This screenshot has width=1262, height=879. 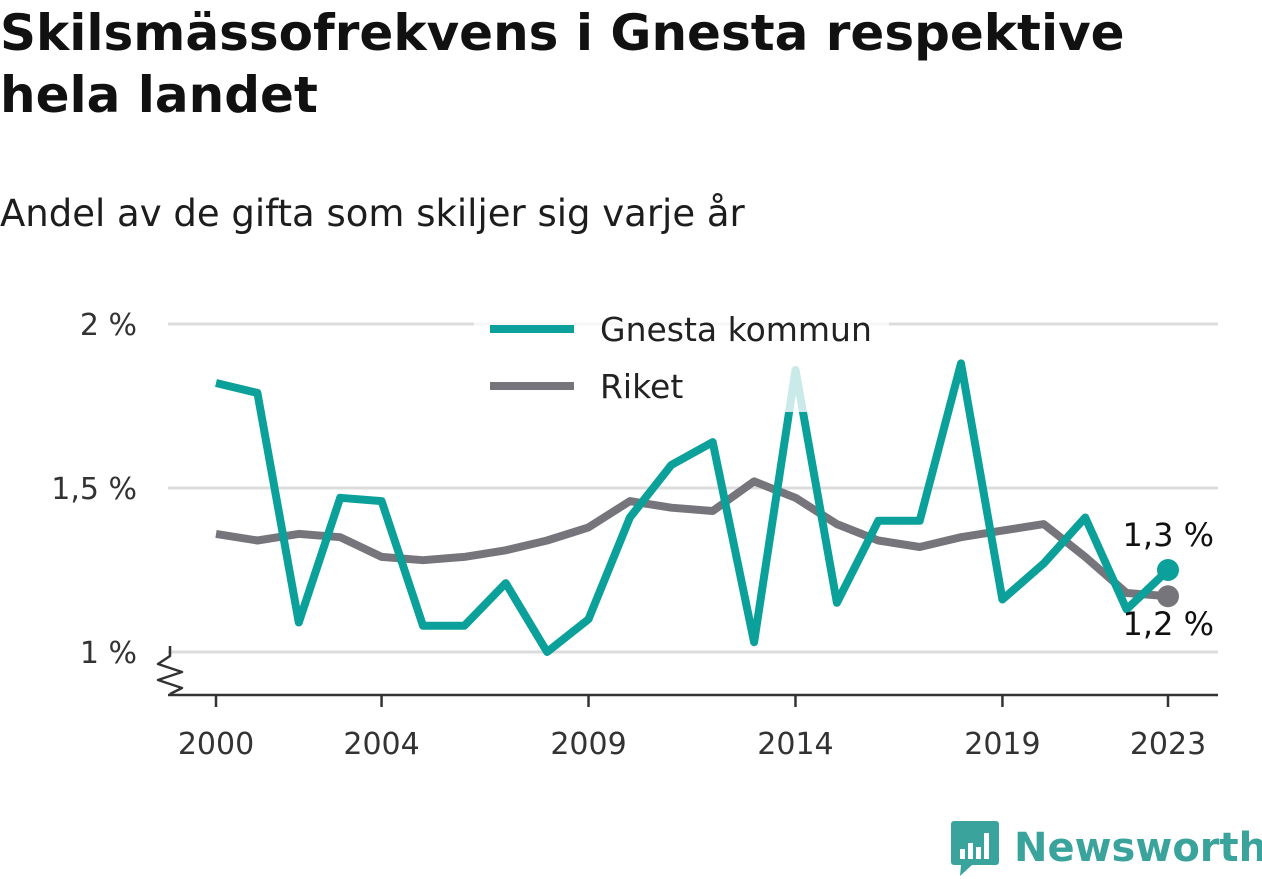 What do you see at coordinates (381, 744) in the screenshot?
I see `x-tick-label: 2004` at bounding box center [381, 744].